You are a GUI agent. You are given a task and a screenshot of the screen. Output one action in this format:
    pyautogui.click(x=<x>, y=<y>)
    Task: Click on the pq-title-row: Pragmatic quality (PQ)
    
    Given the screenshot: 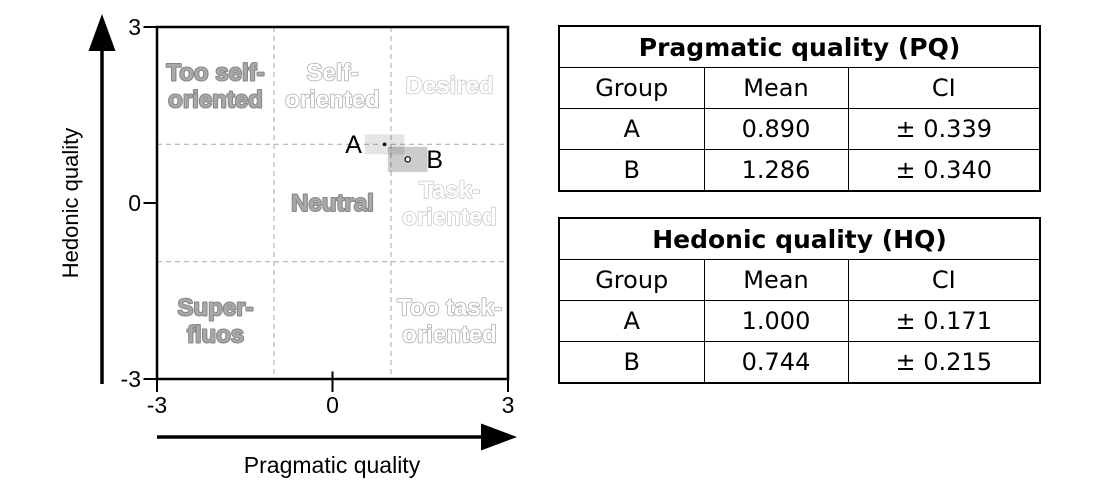 What is the action you would take?
    pyautogui.click(x=799, y=46)
    